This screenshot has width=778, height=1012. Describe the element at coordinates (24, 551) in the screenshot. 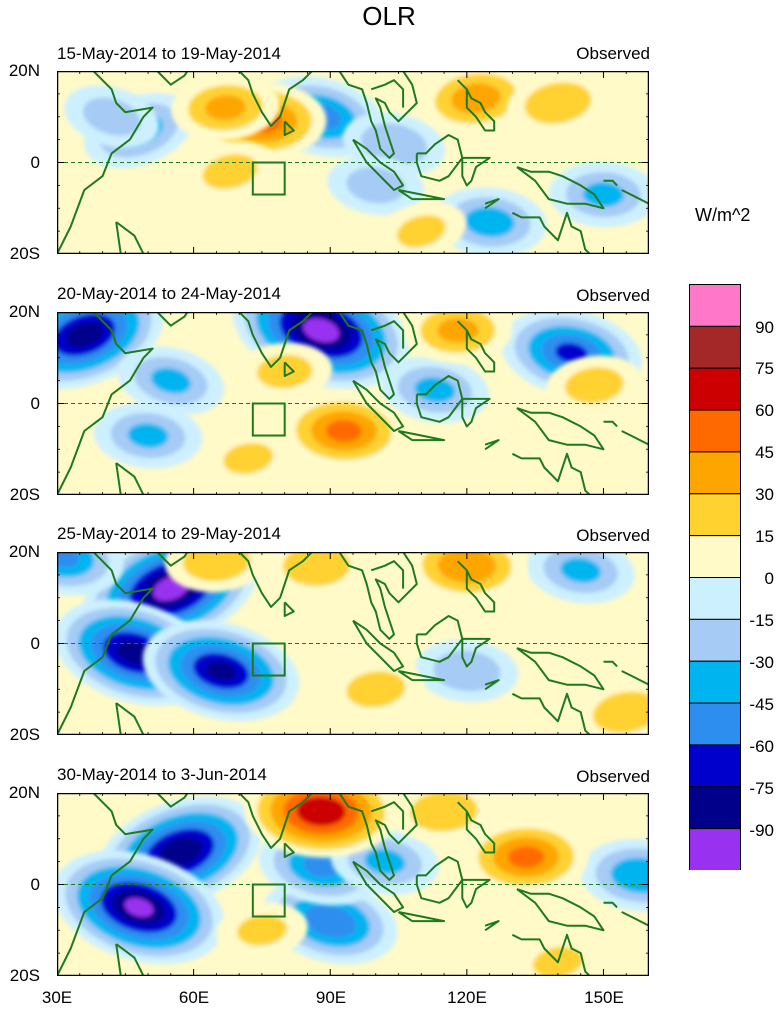

I see `panel-3-ytick-20n: 20N` at that location.